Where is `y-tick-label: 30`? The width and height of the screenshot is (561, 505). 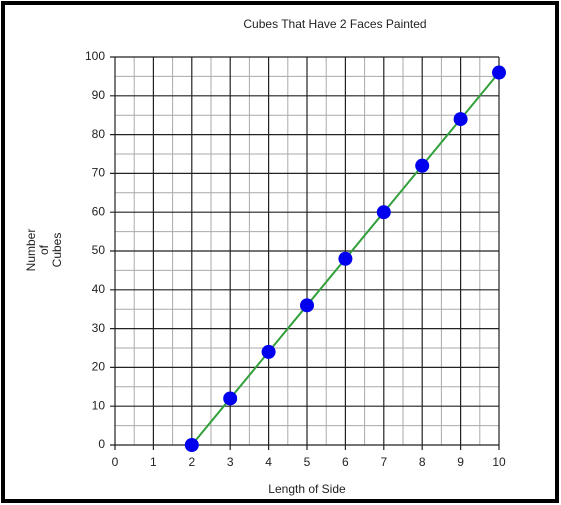
y-tick-label: 30 is located at coordinates (99, 328).